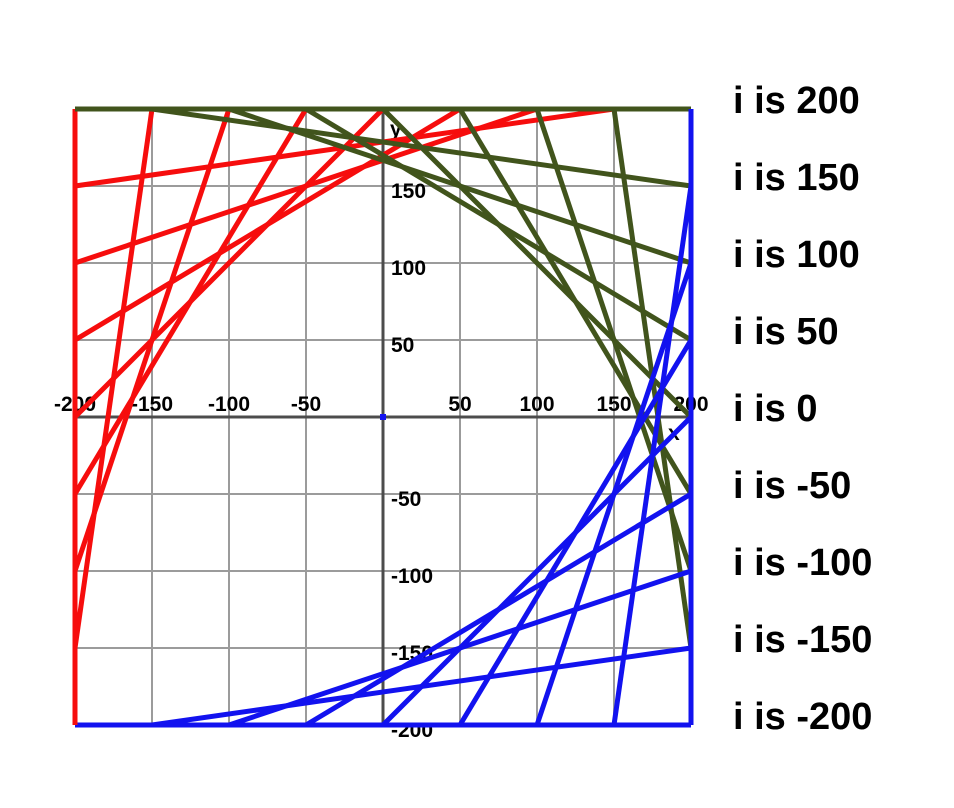 Image resolution: width=954 pixels, height=808 pixels. Describe the element at coordinates (536, 404) in the screenshot. I see `x-tick-label: 100` at that location.